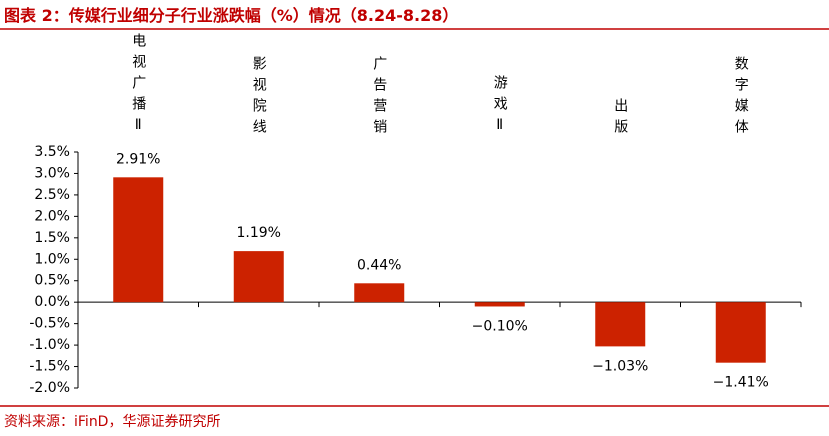 The width and height of the screenshot is (829, 436). Describe the element at coordinates (52, 259) in the screenshot. I see `y-tick-label: 1.0%` at that location.